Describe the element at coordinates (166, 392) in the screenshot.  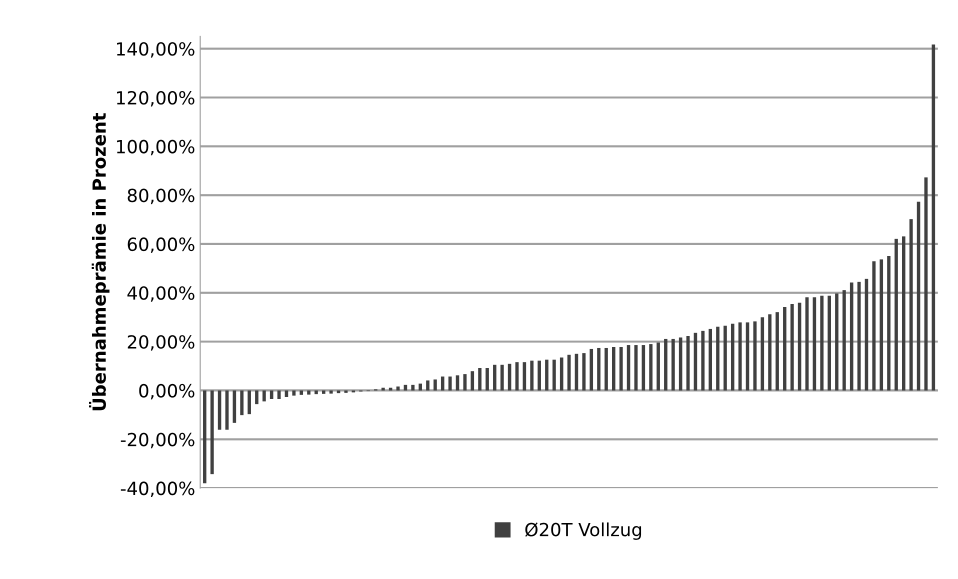
I see `y-tick-label: 0,00%` at that location.